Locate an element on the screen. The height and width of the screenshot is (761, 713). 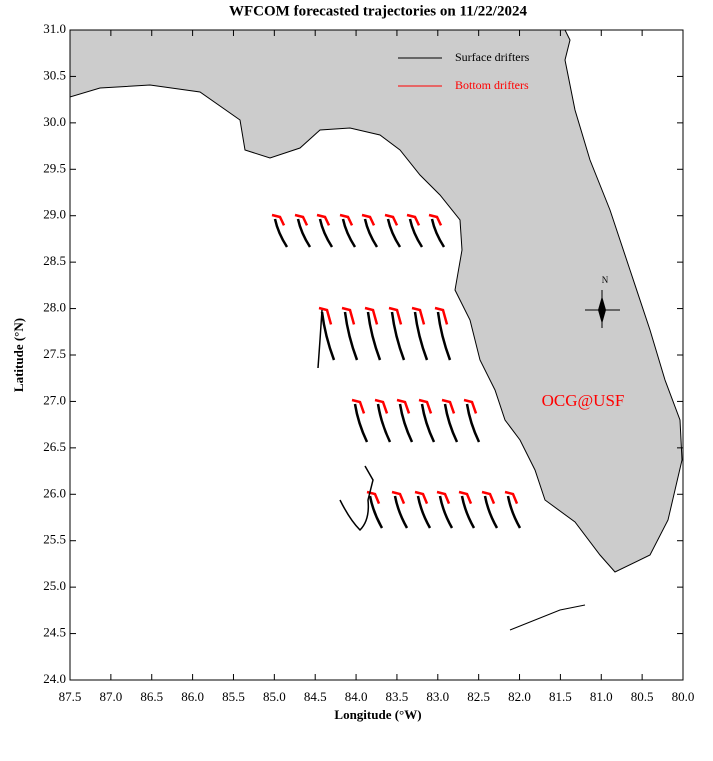
compass: N is located at coordinates (602, 301).